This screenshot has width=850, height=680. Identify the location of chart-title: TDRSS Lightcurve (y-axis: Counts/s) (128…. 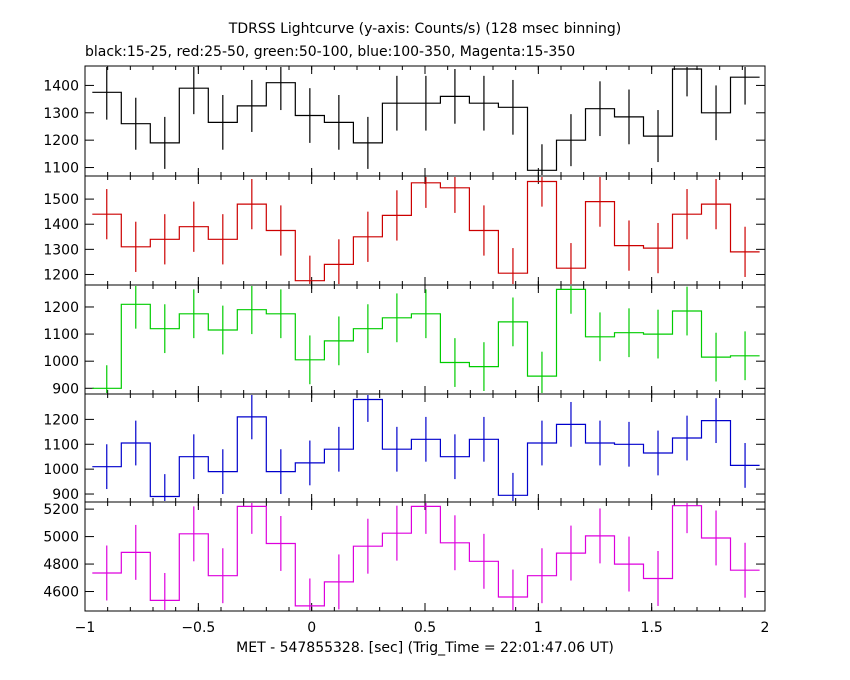
(425, 29).